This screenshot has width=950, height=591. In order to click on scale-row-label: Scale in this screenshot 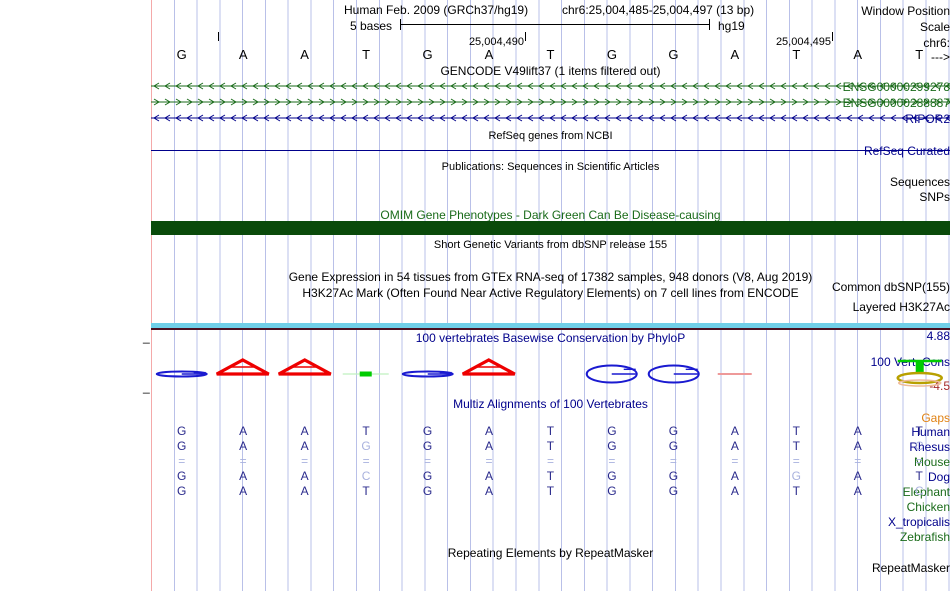, I will do `click(934, 27)`.